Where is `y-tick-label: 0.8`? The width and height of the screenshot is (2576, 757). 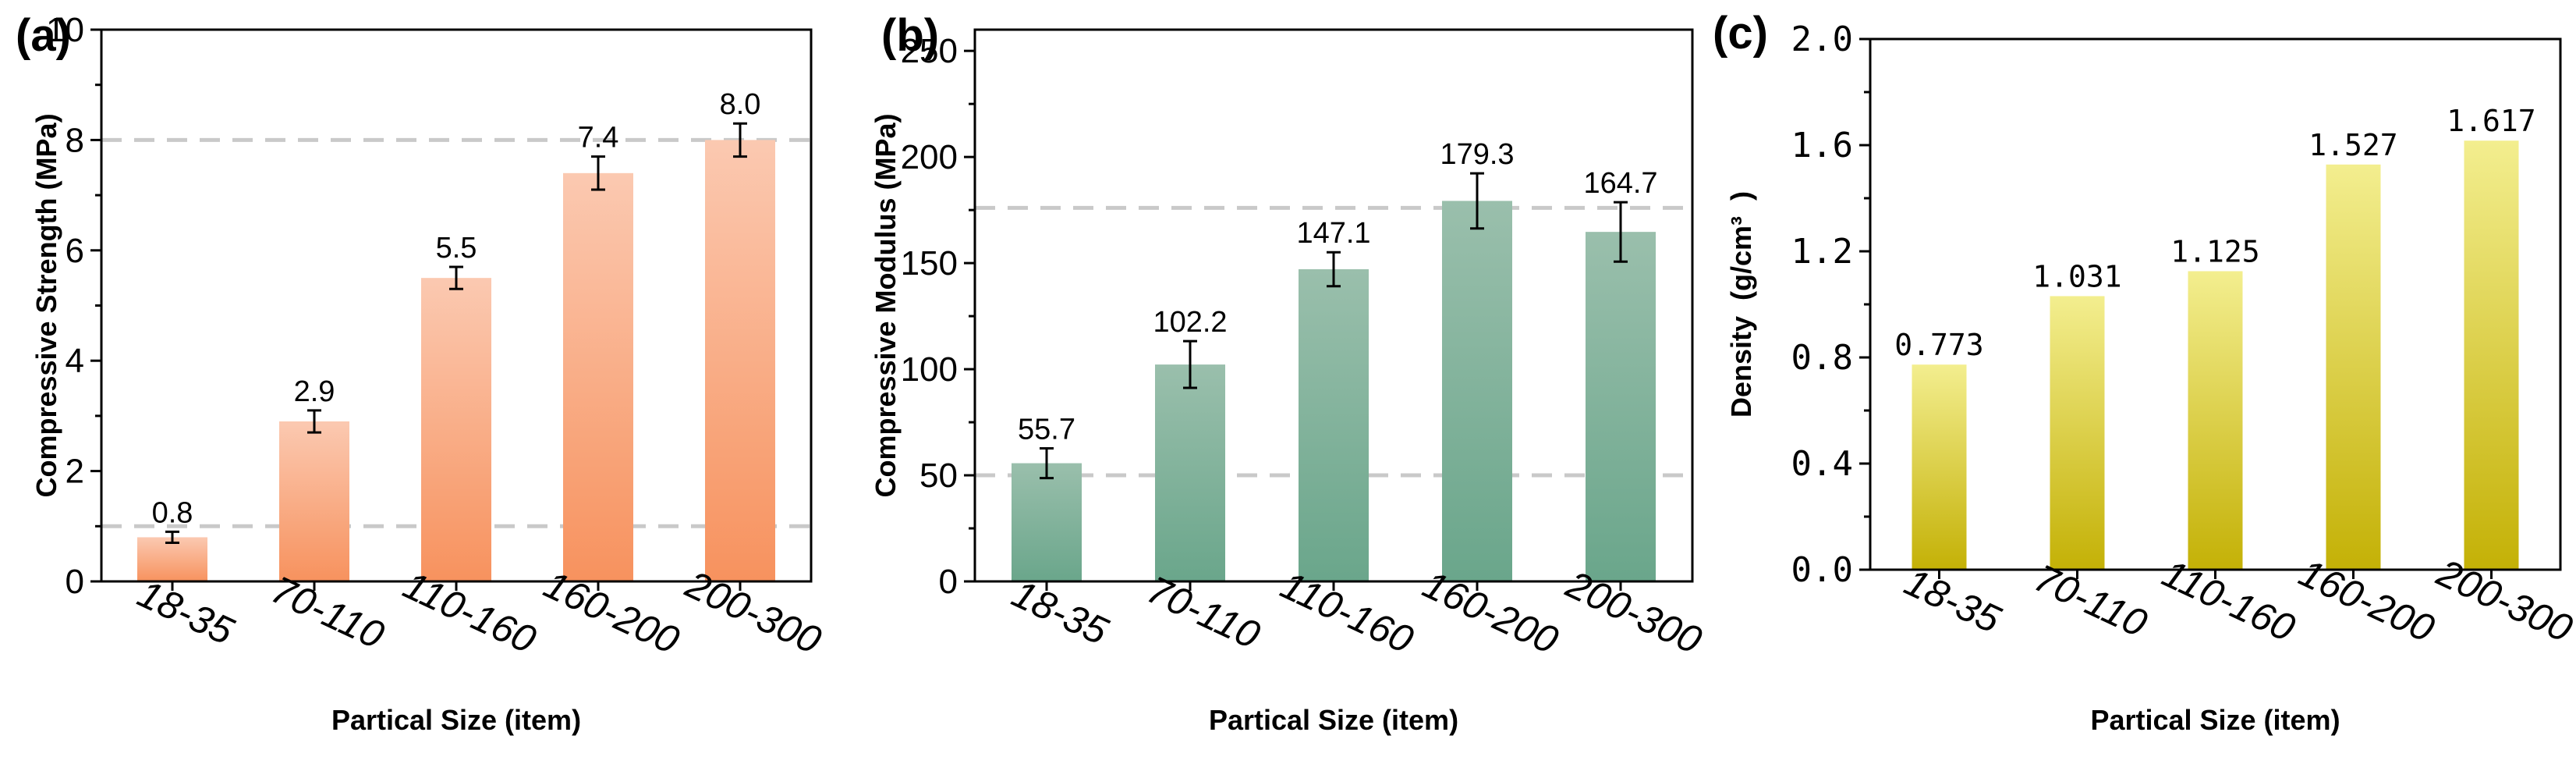 y-tick-label: 0.8 is located at coordinates (1822, 358).